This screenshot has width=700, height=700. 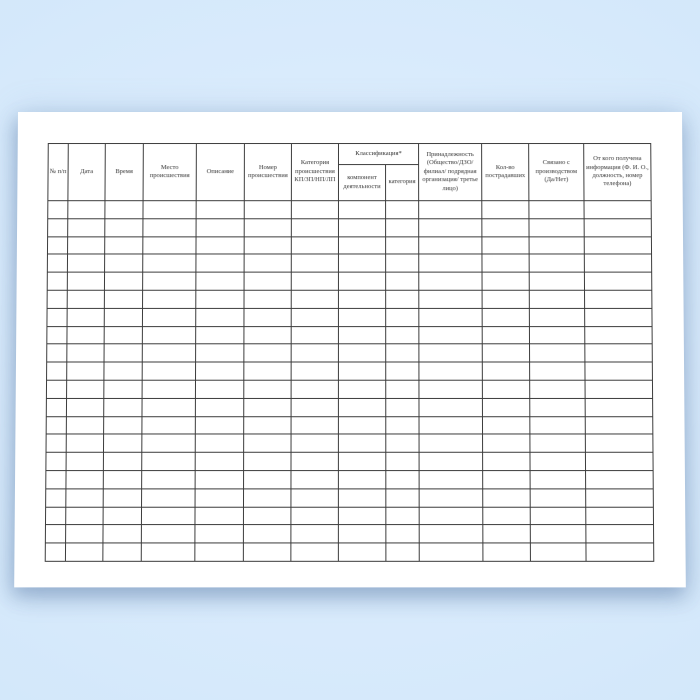 What do you see at coordinates (124, 172) in the screenshot?
I see `col-header-time: Время` at bounding box center [124, 172].